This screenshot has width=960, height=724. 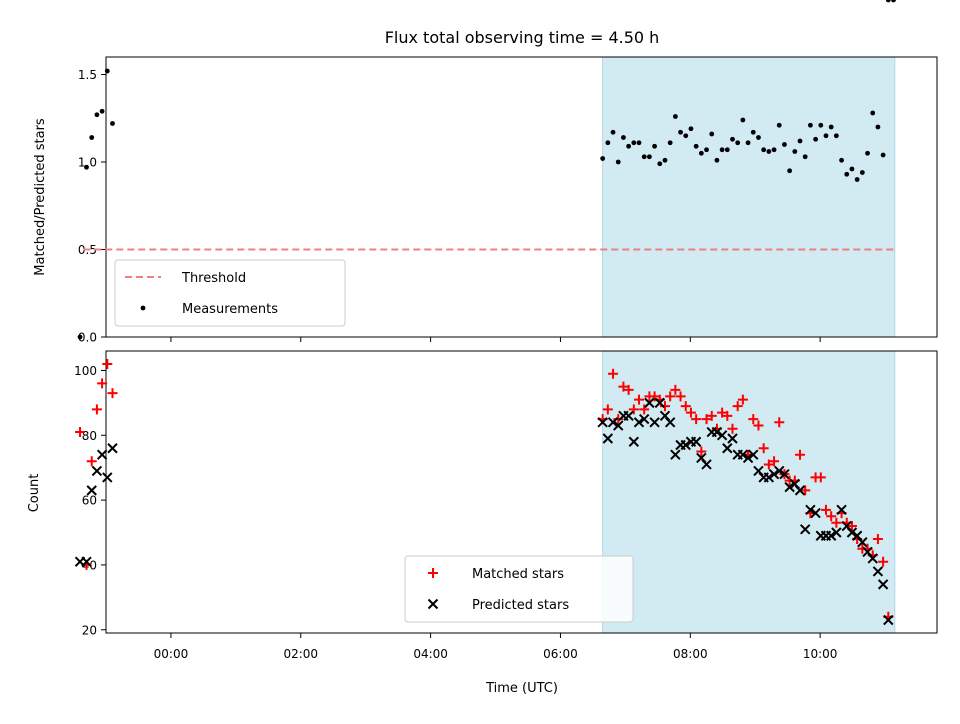 I want to click on x-tick-label: 08:00, so click(x=690, y=654).